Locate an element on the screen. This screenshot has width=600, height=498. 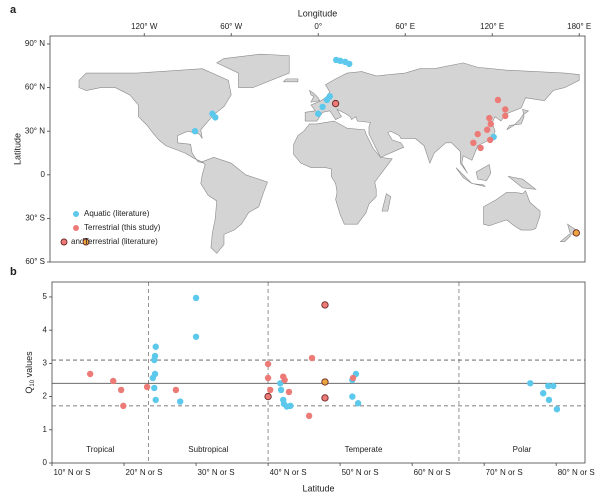
x-axis-title: Latitude is located at coordinates (318, 488).